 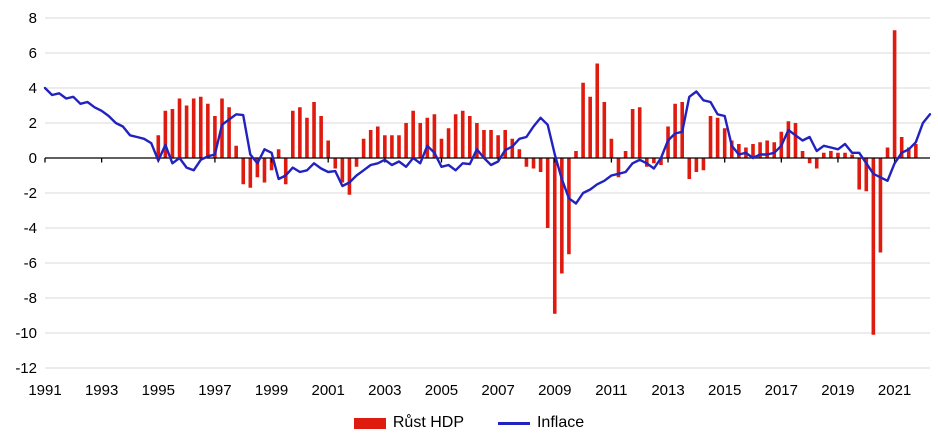 I want to click on inflation-line-swatch-icon, so click(x=513, y=423).